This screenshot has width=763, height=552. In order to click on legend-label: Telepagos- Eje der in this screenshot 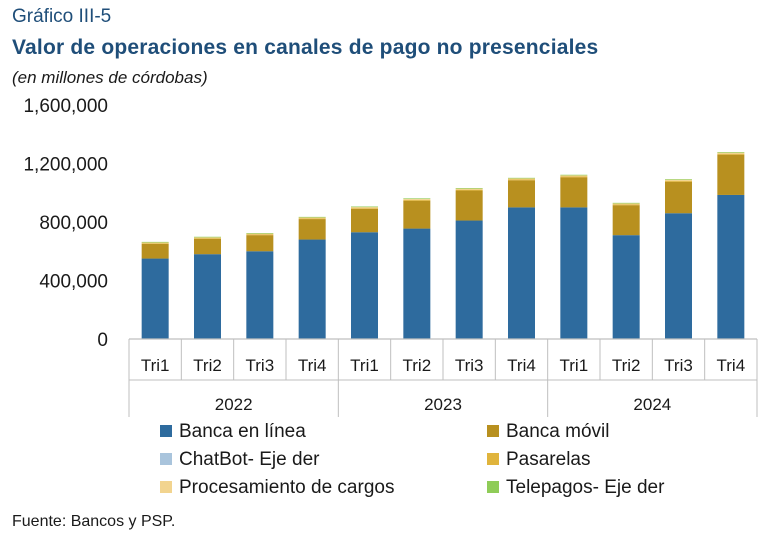, I will do `click(585, 487)`.